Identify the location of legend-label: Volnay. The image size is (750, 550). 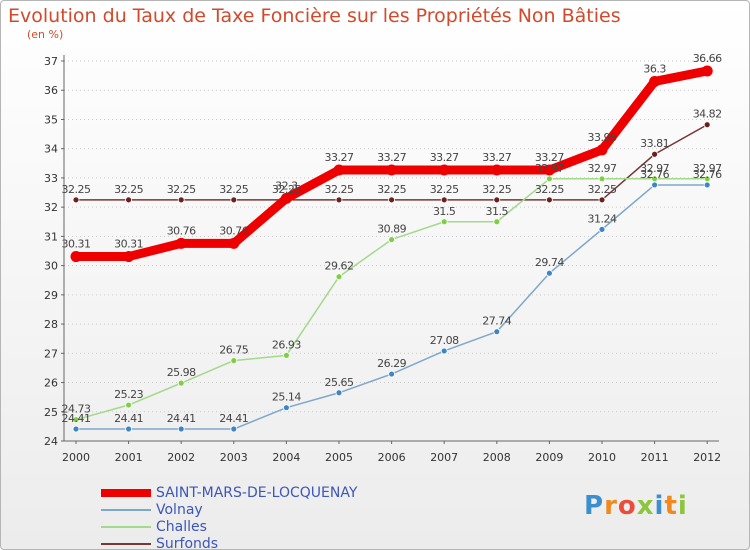
(179, 510).